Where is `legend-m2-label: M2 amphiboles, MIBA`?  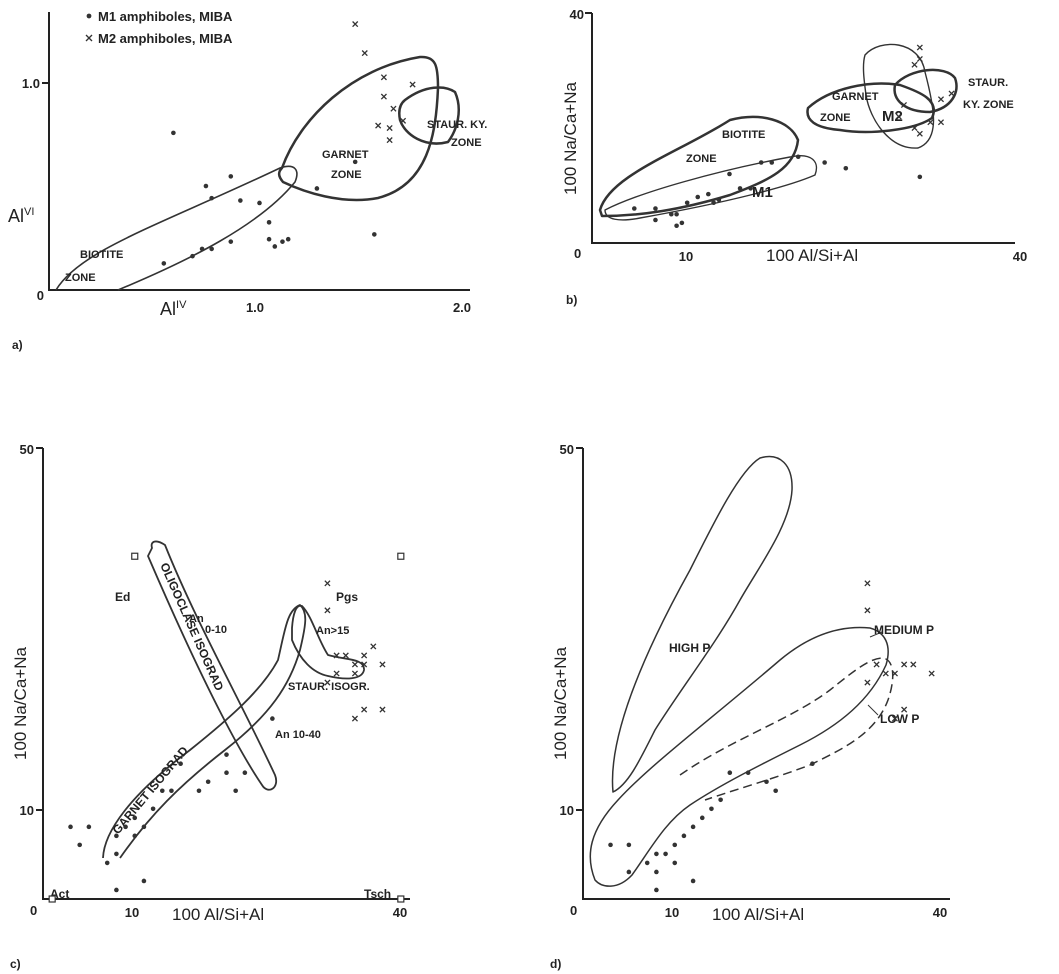 legend-m2-label: M2 amphiboles, MIBA is located at coordinates (165, 38).